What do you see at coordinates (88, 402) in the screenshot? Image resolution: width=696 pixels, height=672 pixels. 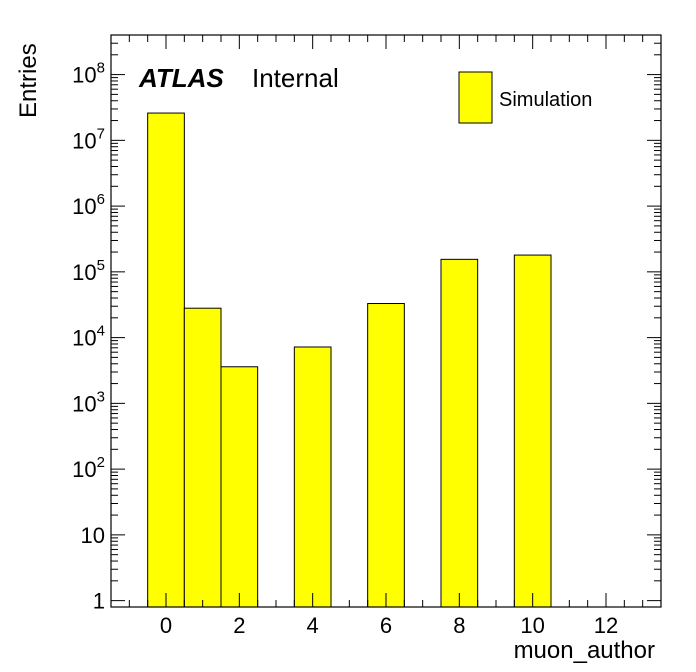 I see `y-tick-label: 10³` at bounding box center [88, 402].